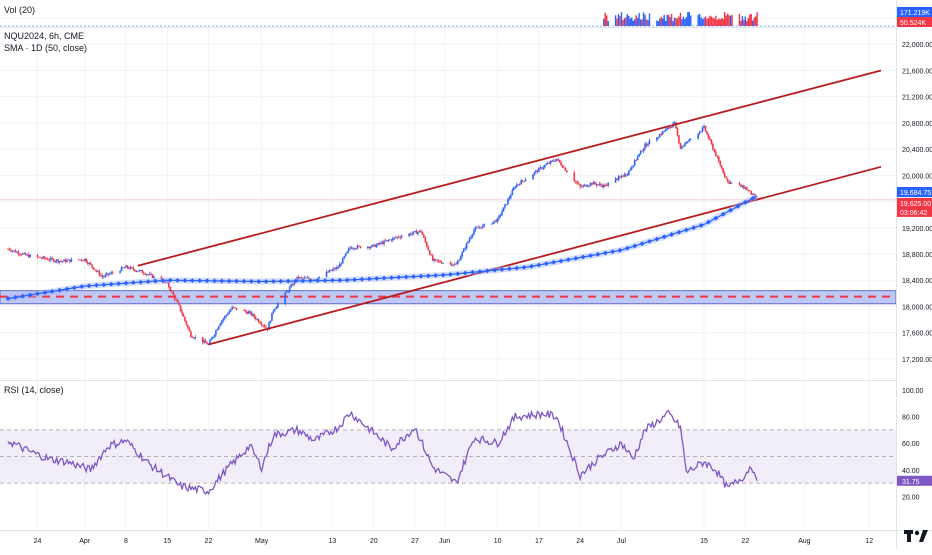 The height and width of the screenshot is (555, 932). Describe the element at coordinates (448, 380) in the screenshot. I see `rsi-panel-separator` at that location.